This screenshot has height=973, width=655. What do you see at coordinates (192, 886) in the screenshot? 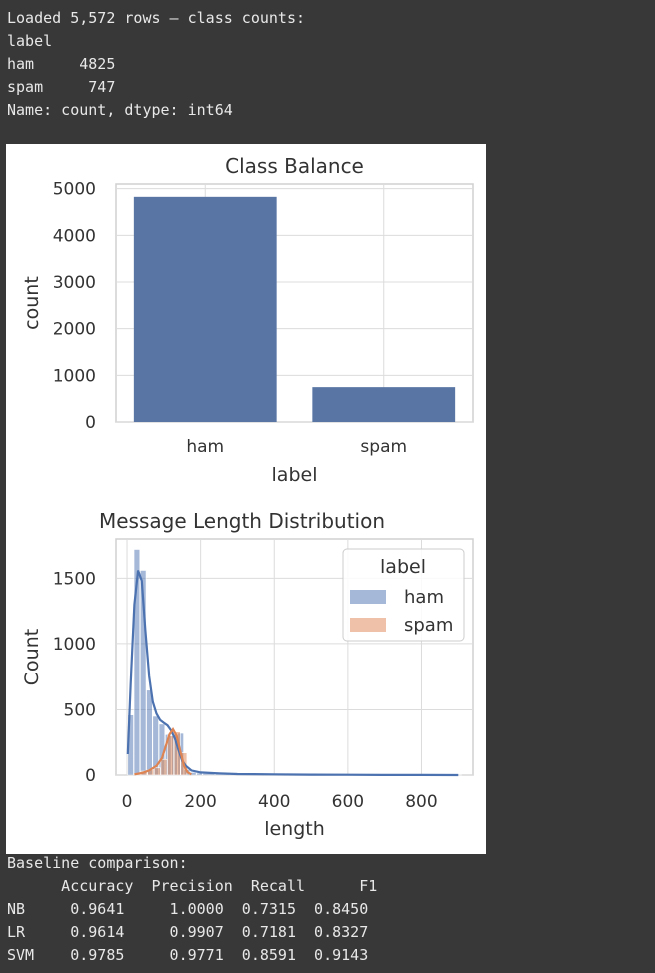
I see `output-line: Accuracy Precision Recall F1` at bounding box center [192, 886].